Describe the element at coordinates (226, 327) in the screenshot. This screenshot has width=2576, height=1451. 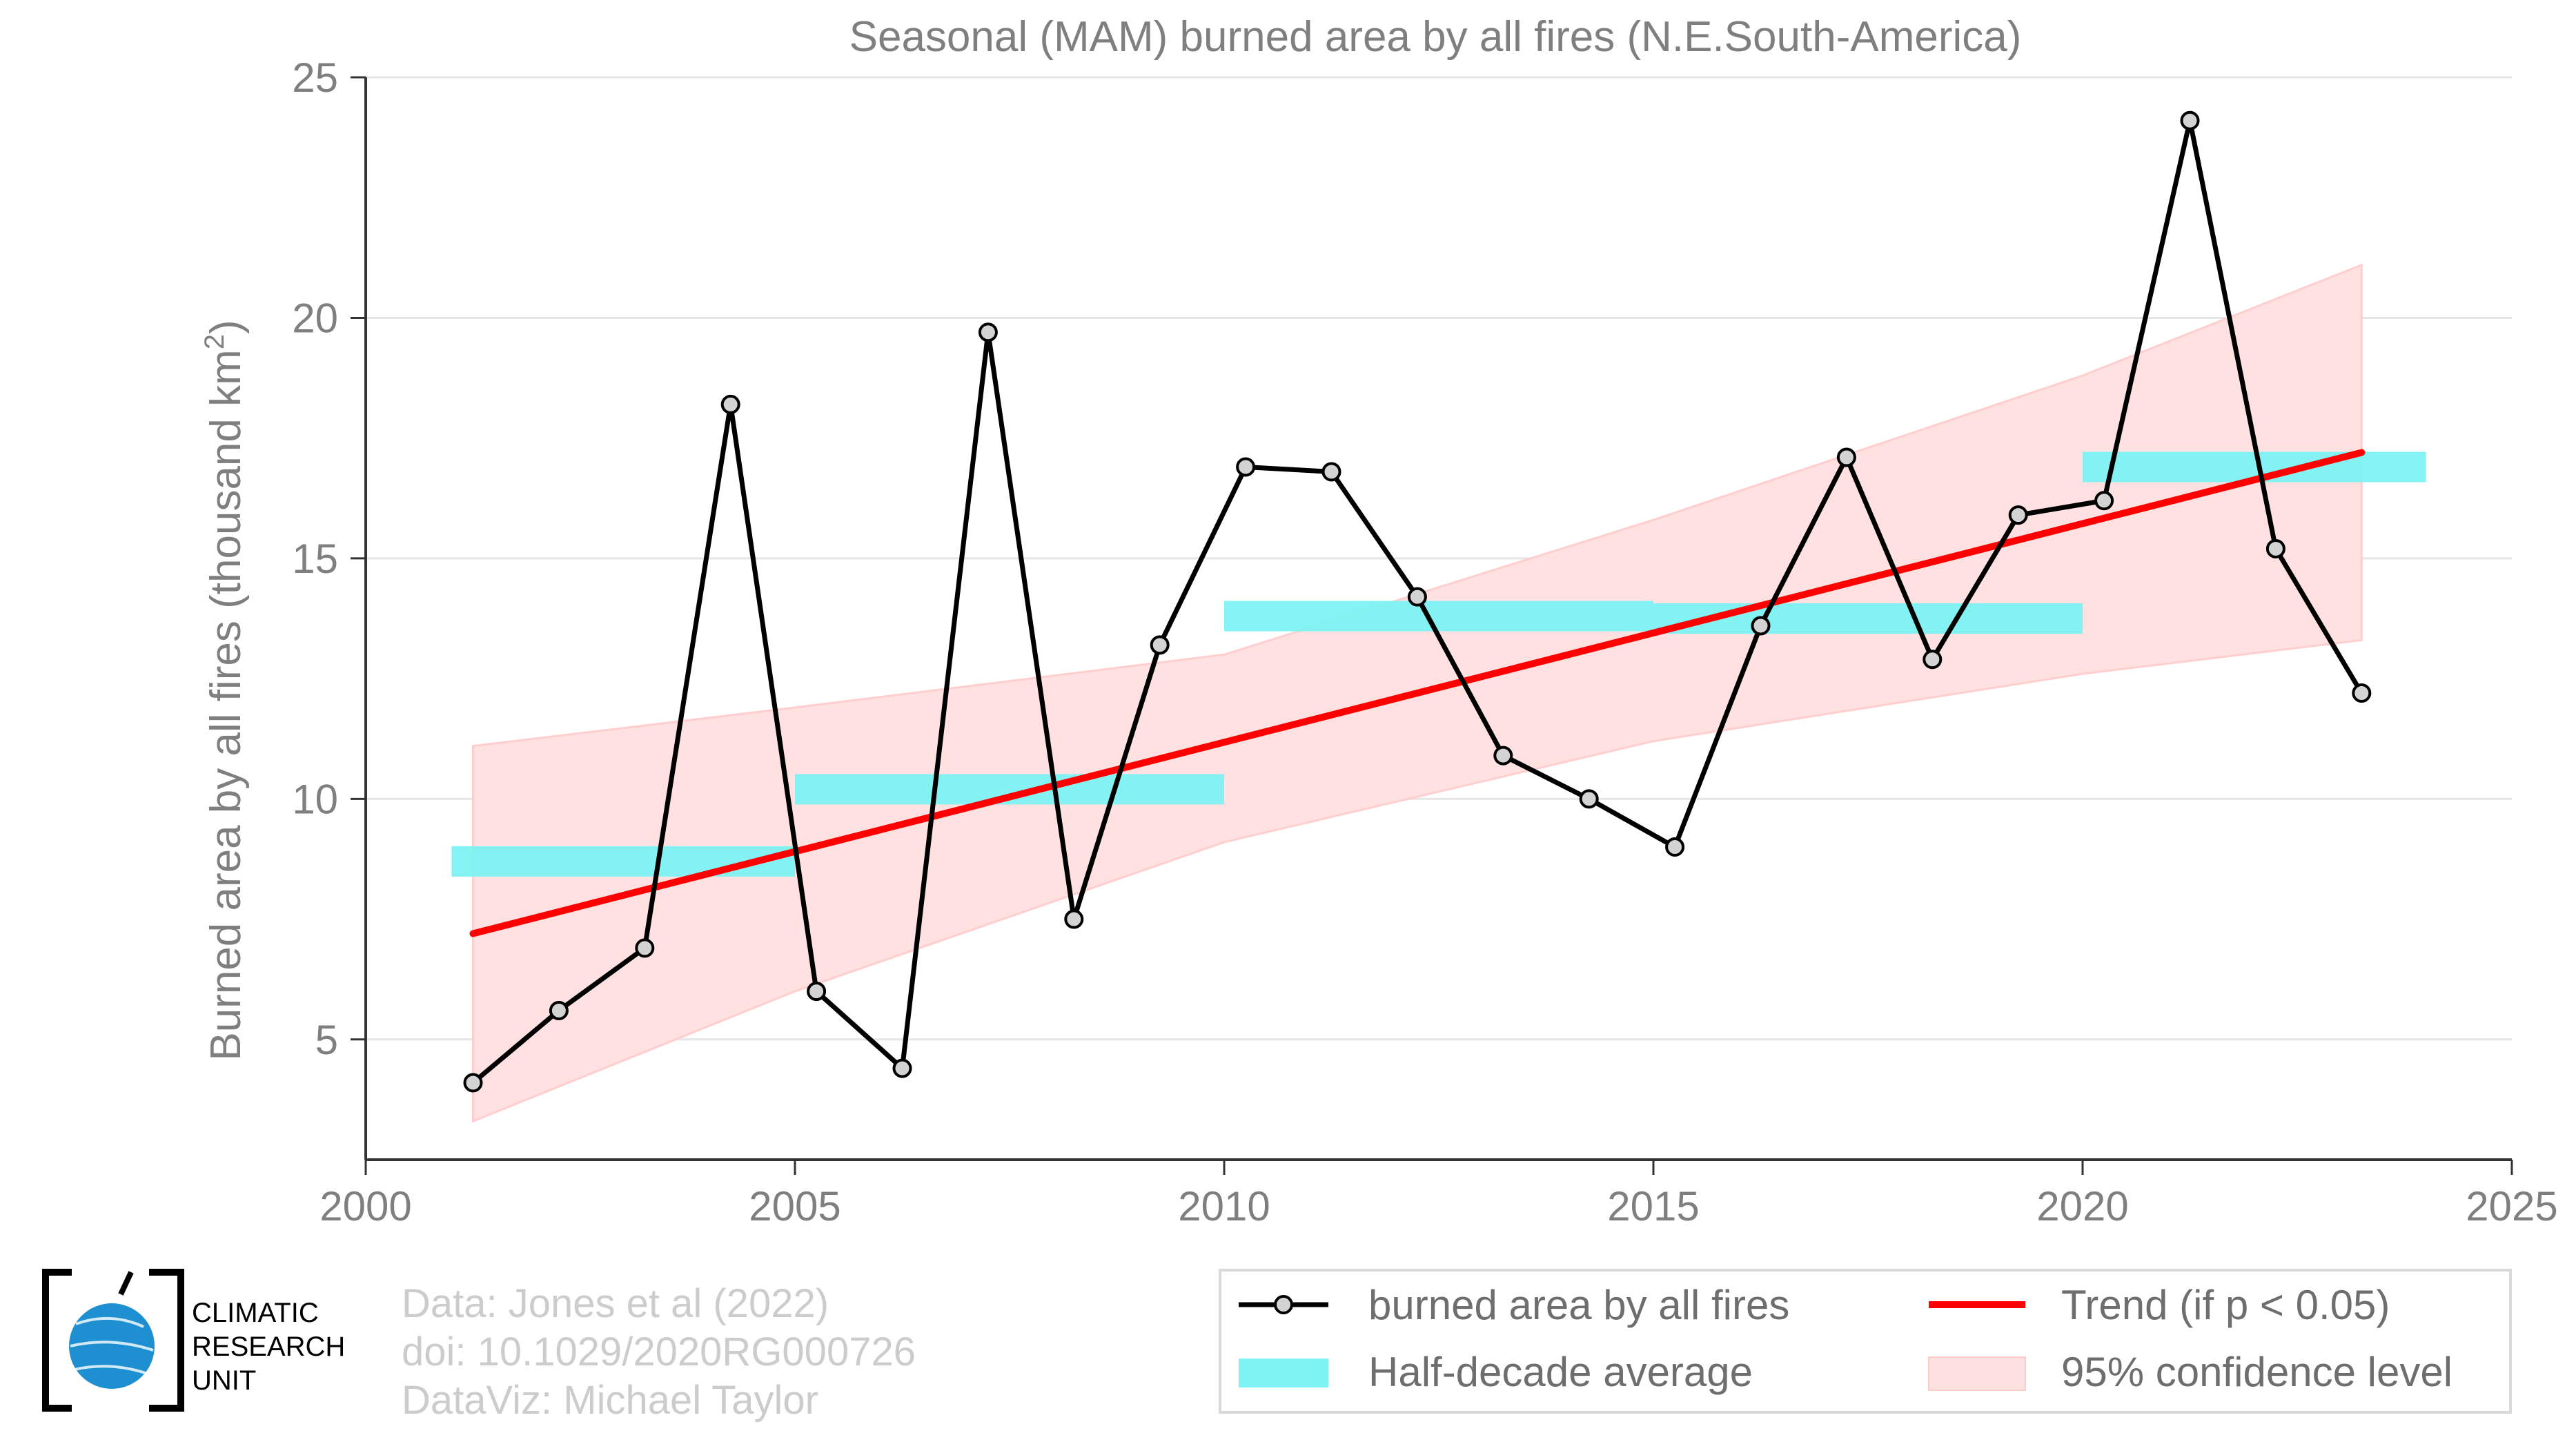
I see `y-axis-label-close: )` at that location.